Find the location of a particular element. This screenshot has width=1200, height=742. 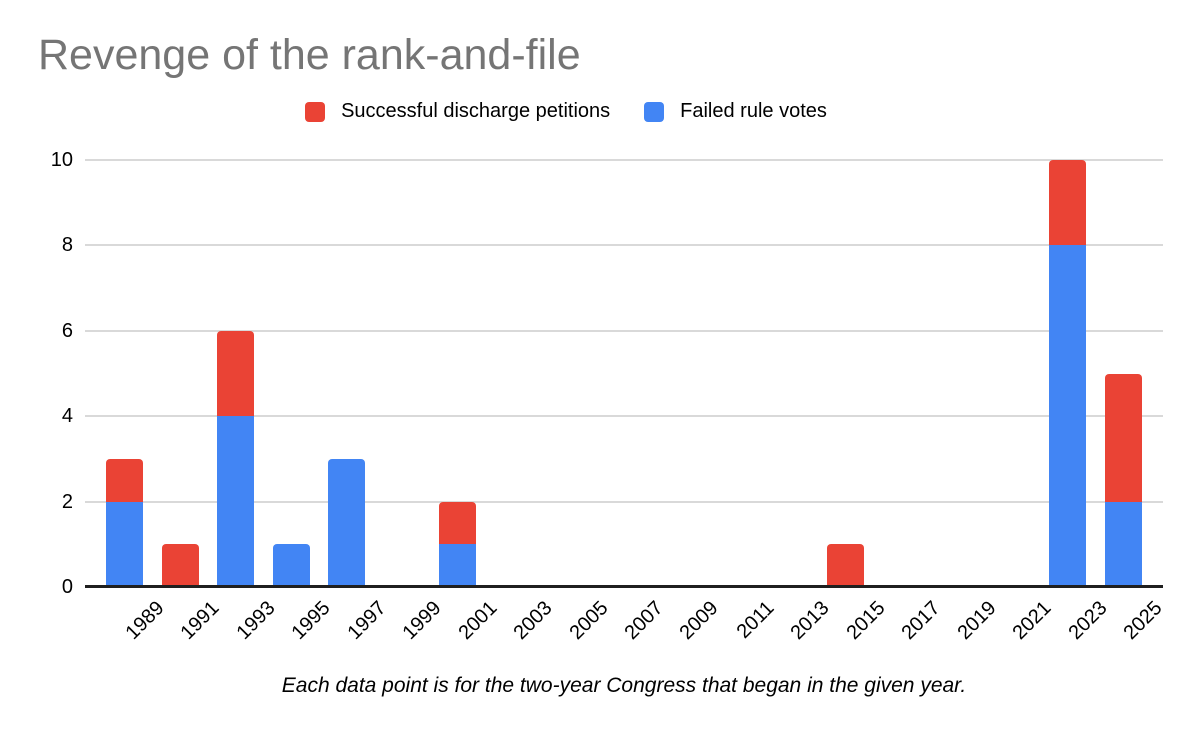

x-axis-line is located at coordinates (624, 586).